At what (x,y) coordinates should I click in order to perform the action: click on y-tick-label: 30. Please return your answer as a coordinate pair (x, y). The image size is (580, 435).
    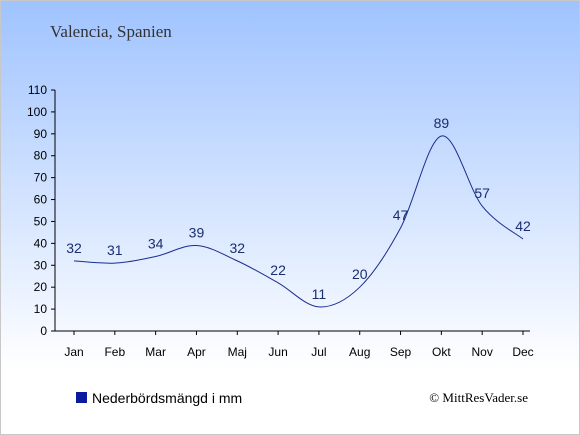
    Looking at the image, I should click on (41, 265).